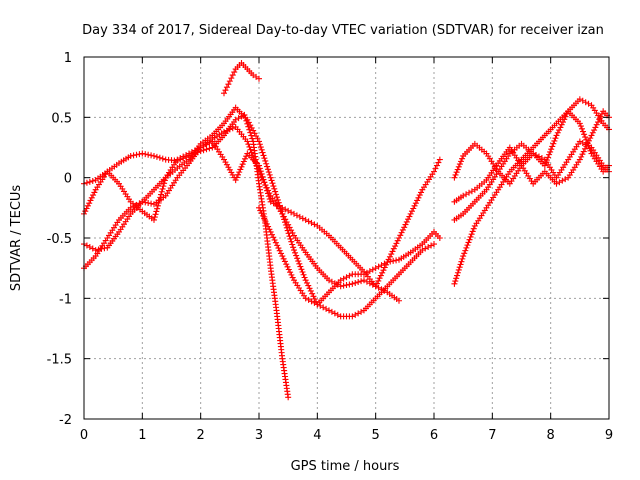  Describe the element at coordinates (531, 156) in the screenshot. I see `series-track-j` at that location.